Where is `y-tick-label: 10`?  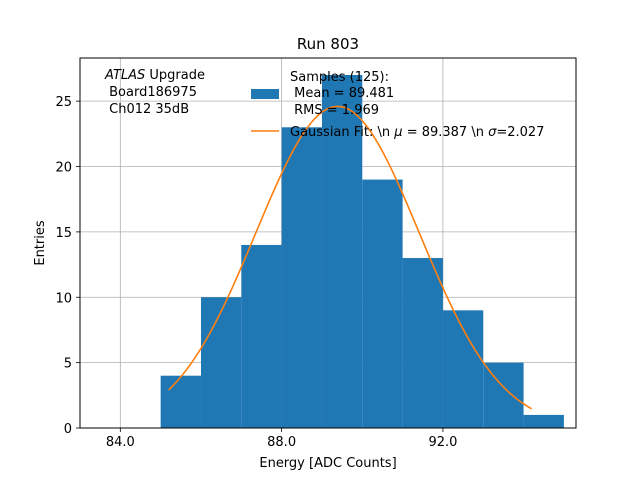 y-tick-label: 10 is located at coordinates (63, 298).